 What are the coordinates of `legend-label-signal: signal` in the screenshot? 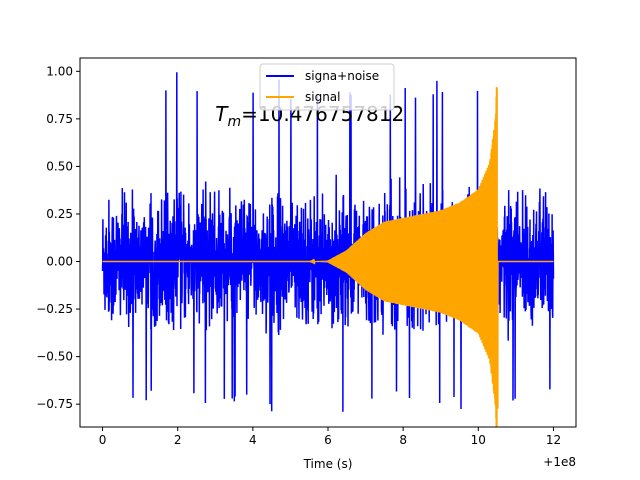 It's located at (323, 97).